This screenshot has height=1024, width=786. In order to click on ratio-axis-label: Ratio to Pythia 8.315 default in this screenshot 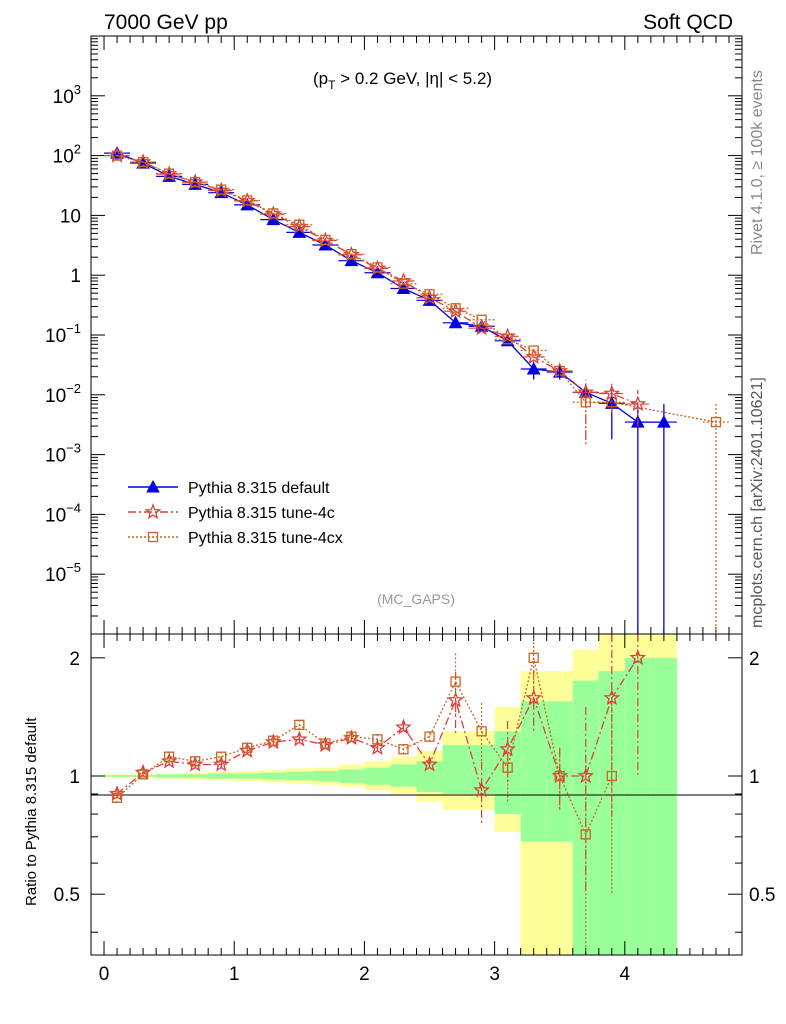, I will do `click(31, 811)`.